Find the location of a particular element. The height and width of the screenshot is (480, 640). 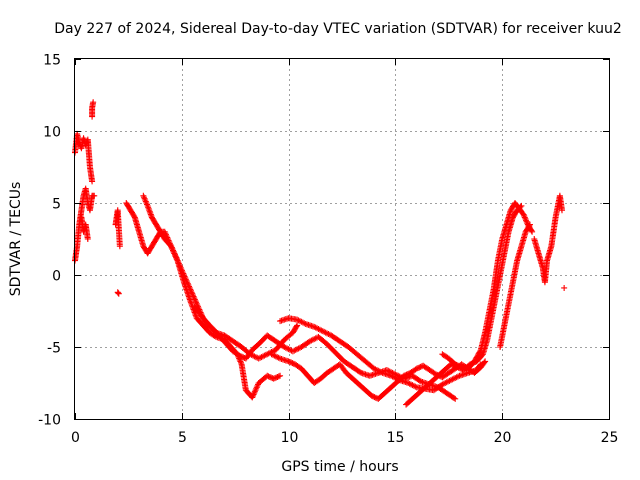

x-tick-labels: 0 5 10 15 20 25 is located at coordinates (344, 438).